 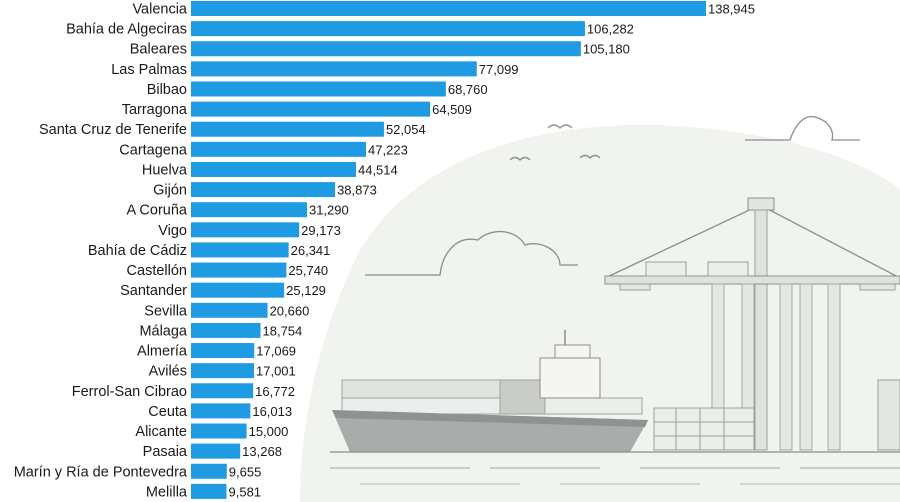 What do you see at coordinates (262, 451) in the screenshot?
I see `value-label: 13,268` at bounding box center [262, 451].